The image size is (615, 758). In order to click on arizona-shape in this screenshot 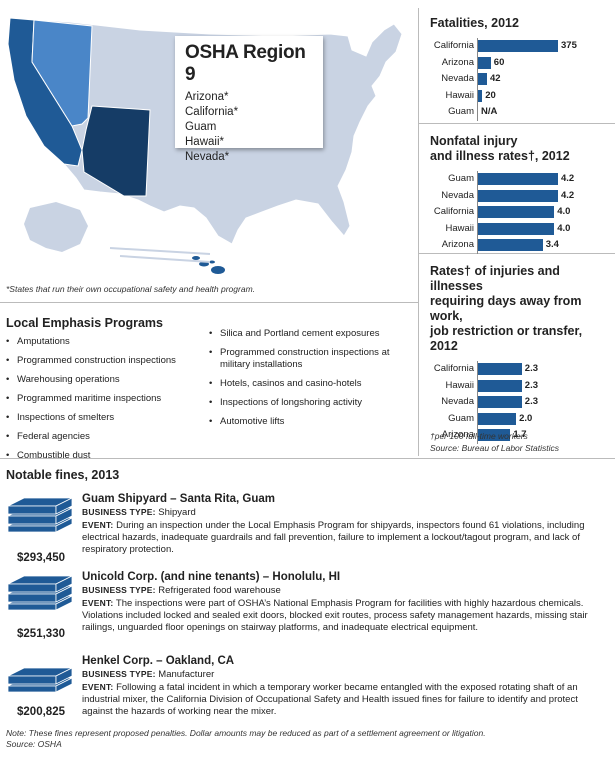, I will do `click(116, 151)`.